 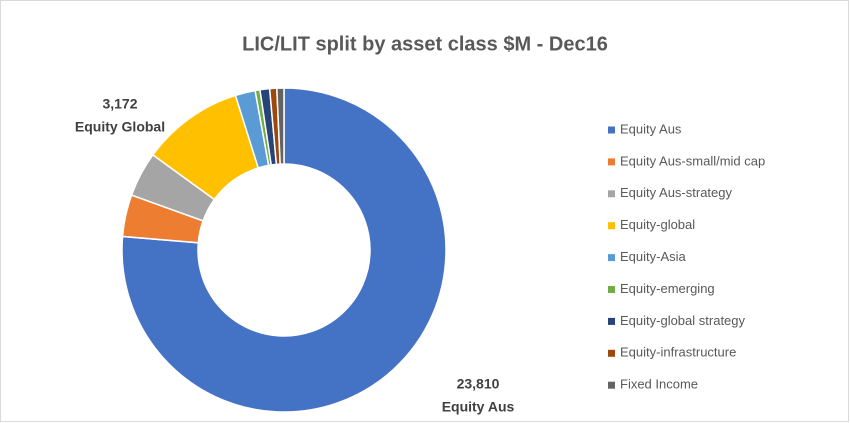 What do you see at coordinates (692, 160) in the screenshot?
I see `legend-label: Equity Aus-small/mid cap` at bounding box center [692, 160].